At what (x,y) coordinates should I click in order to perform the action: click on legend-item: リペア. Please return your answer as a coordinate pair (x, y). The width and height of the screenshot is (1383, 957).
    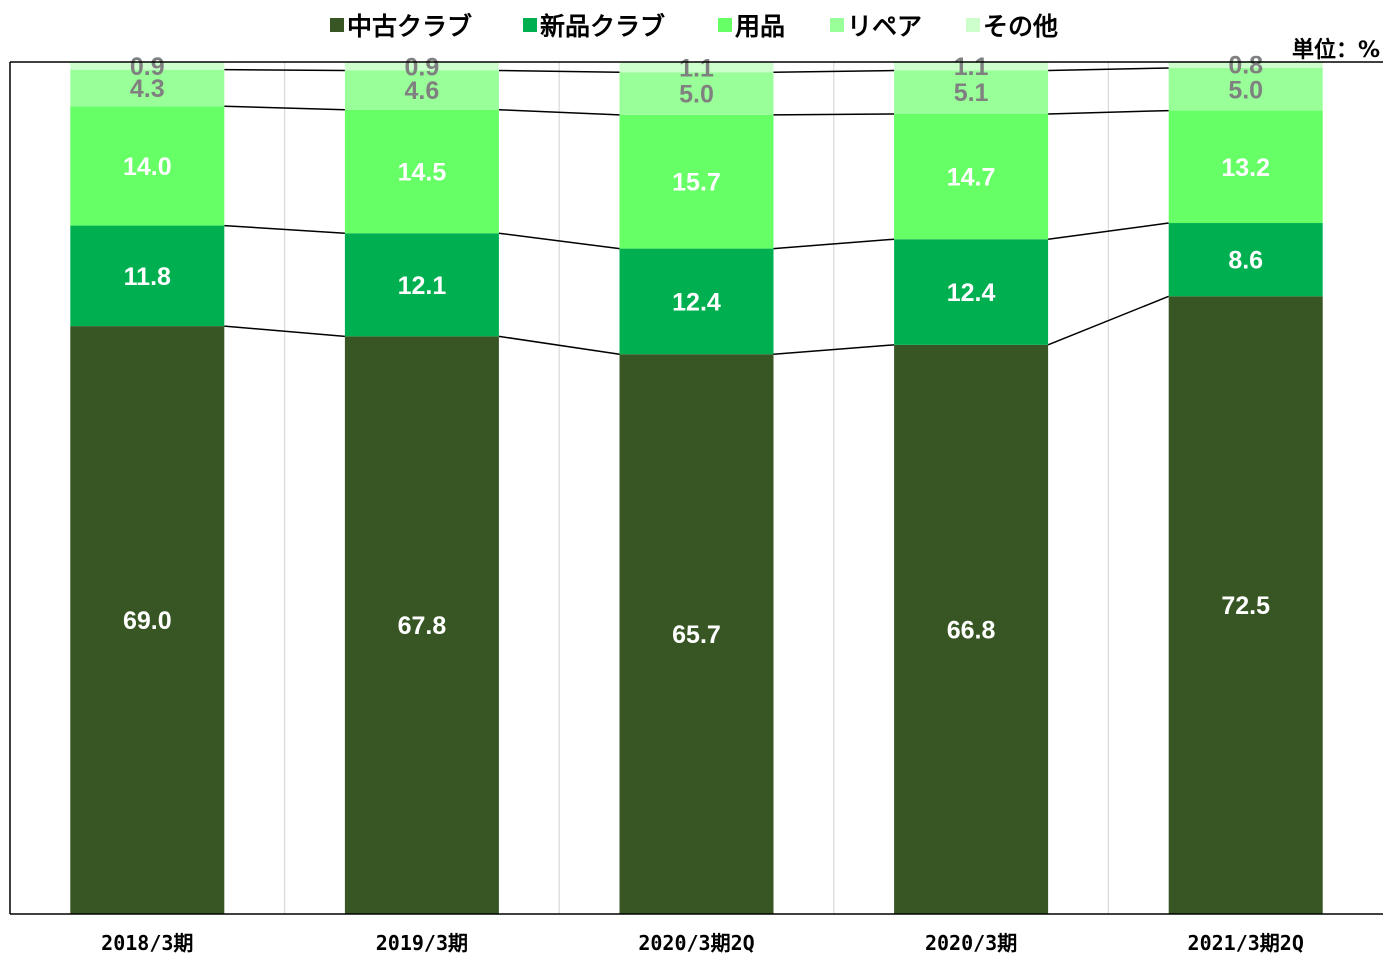
    Looking at the image, I should click on (876, 26).